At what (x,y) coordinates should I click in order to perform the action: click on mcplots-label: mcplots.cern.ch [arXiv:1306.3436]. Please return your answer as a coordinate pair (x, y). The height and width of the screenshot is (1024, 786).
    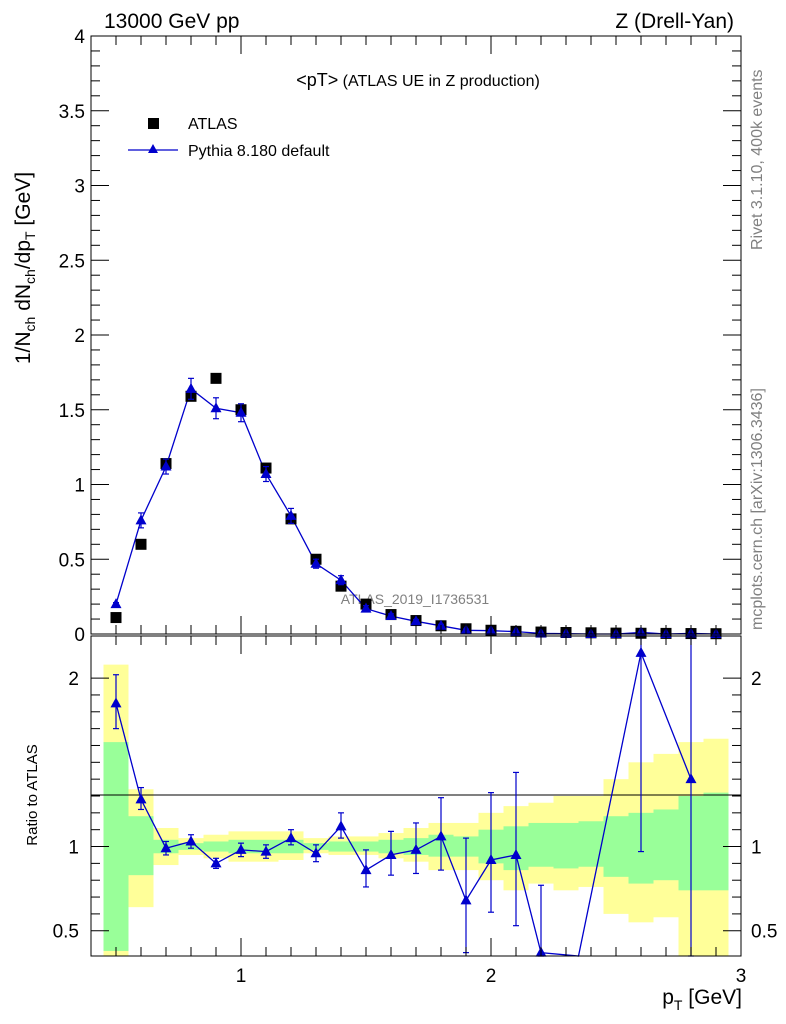
    Looking at the image, I should click on (757, 509).